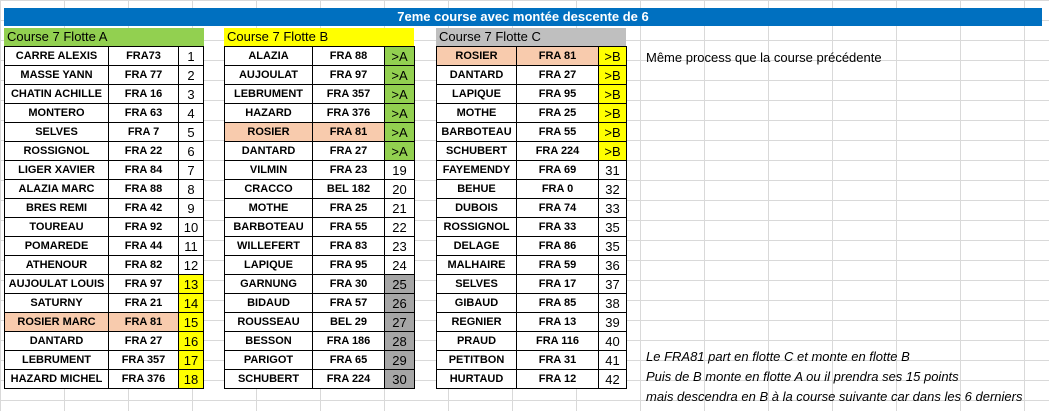  Describe the element at coordinates (348, 265) in the screenshot. I see `sail-number-cell: FRA 95` at that location.